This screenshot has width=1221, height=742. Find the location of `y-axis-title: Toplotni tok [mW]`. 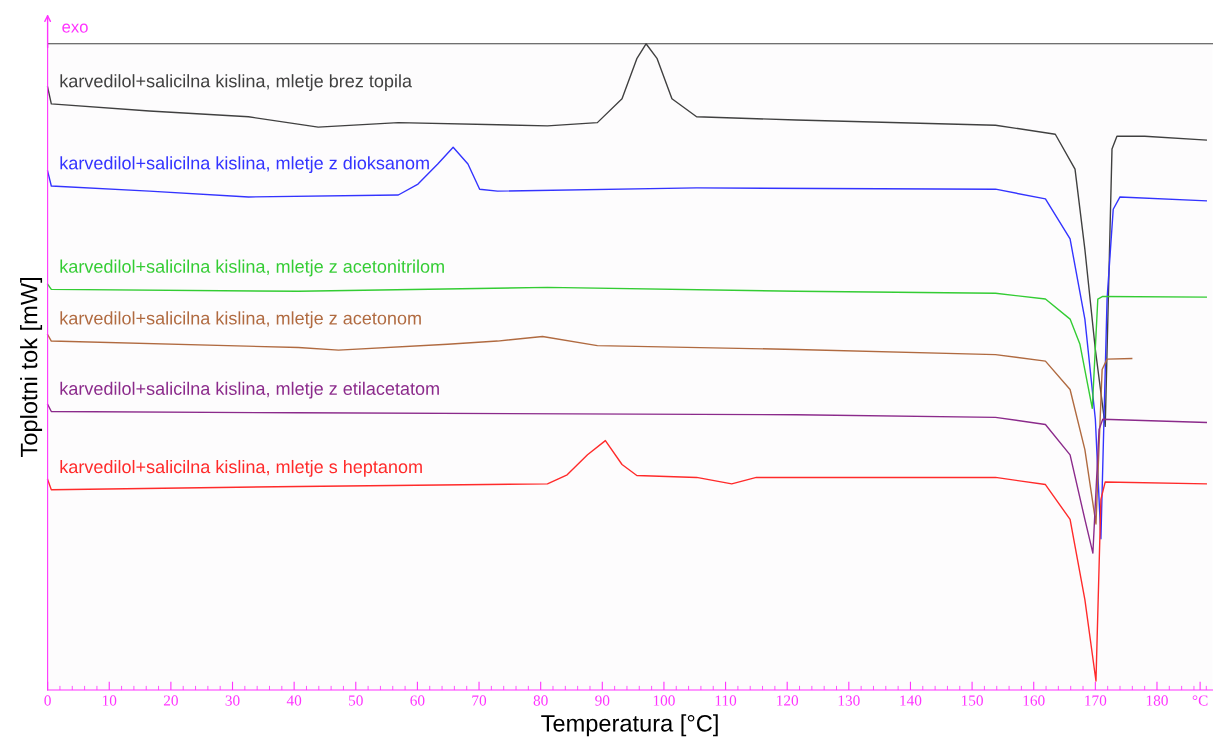

y-axis-title: Toplotni tok [mW] is located at coordinates (31, 367).